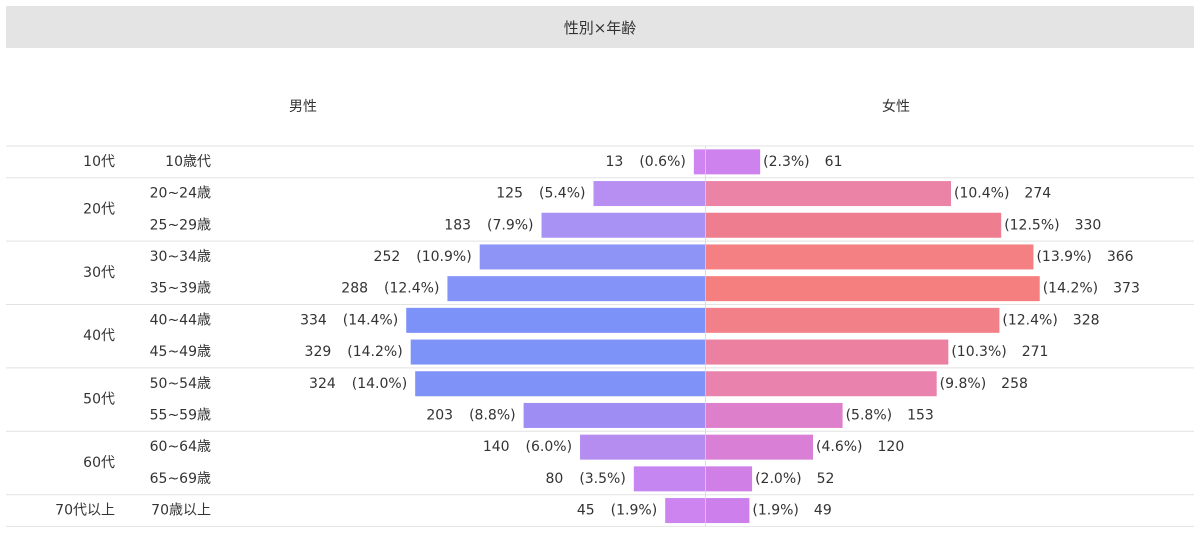 The height and width of the screenshot is (537, 1200). I want to click on female-percent-label: (2.3%), so click(786, 162).